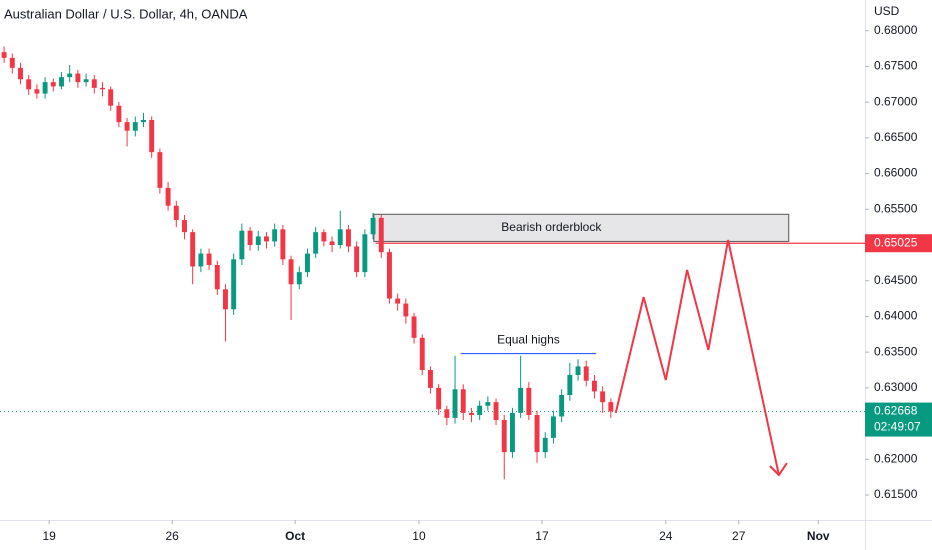  Describe the element at coordinates (173, 536) in the screenshot. I see `x-tick-label: 26` at that location.